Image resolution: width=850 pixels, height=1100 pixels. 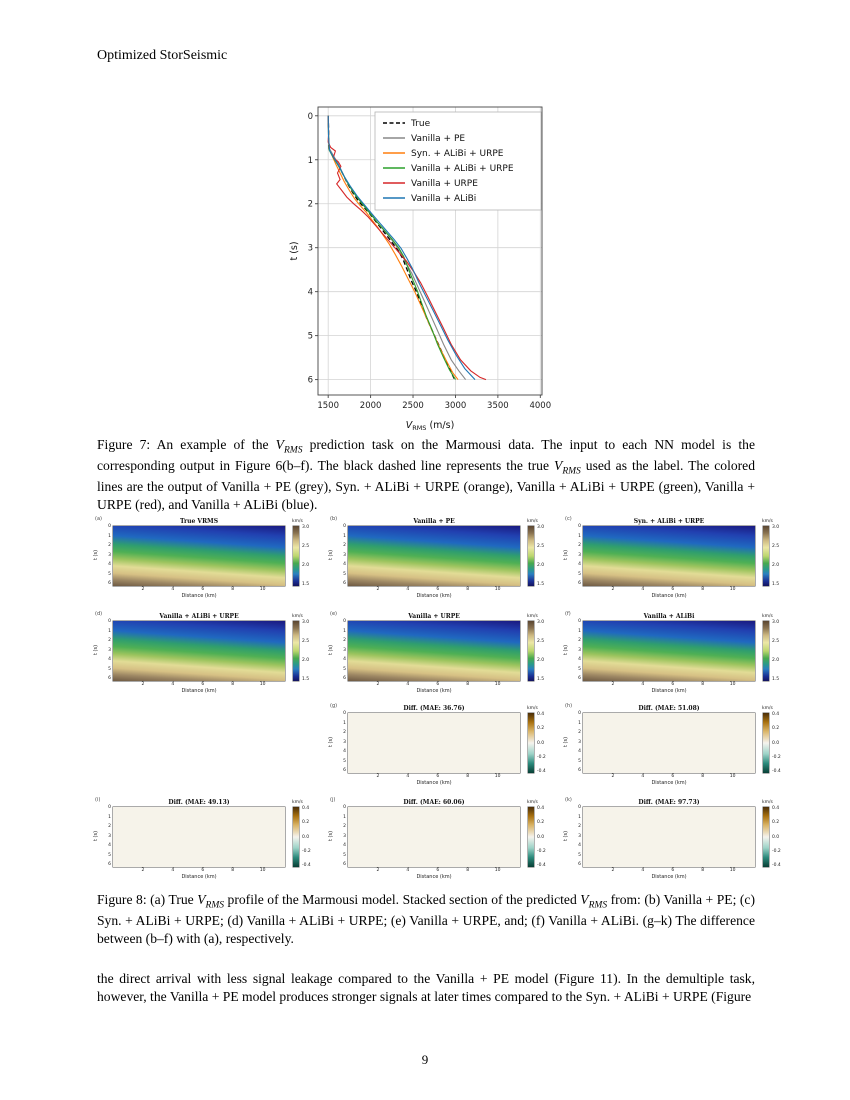 I want to click on series-vanilla-alibi, so click(x=401, y=247).